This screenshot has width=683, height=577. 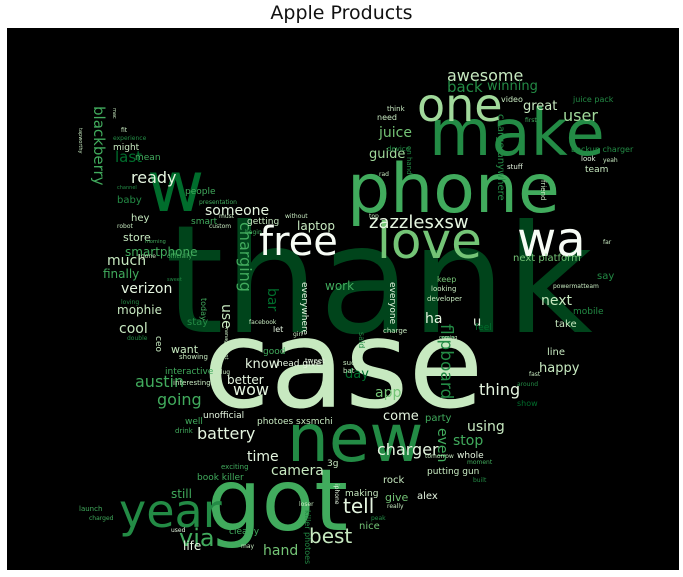 What do you see at coordinates (130, 302) in the screenshot?
I see `word-loving: loving` at bounding box center [130, 302].